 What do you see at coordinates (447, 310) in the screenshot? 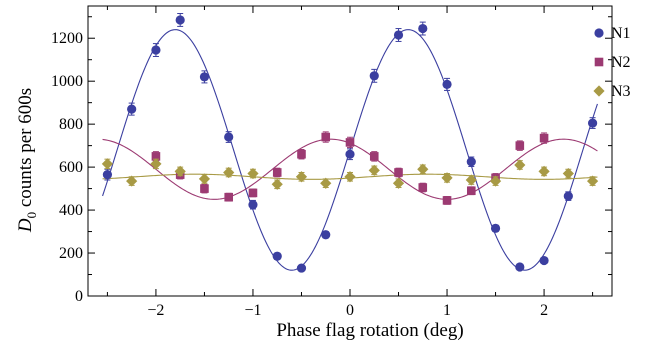
I see `x-tick-label: 1` at bounding box center [447, 310].